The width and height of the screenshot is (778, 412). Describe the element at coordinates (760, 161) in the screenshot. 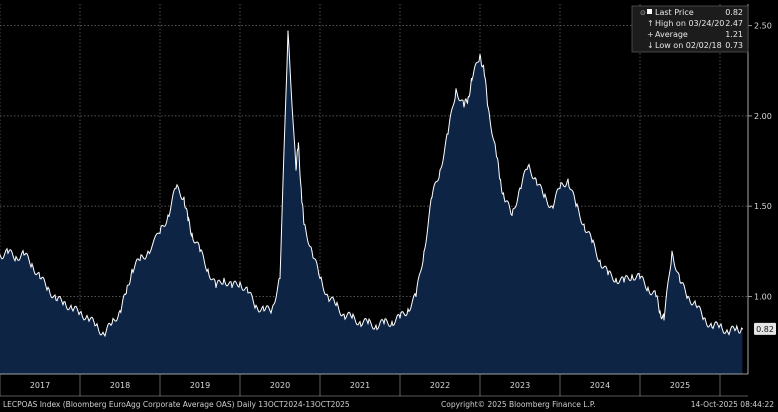

I see `y-axis-ticks: 1.00 1.50 2.00 2.50` at that location.